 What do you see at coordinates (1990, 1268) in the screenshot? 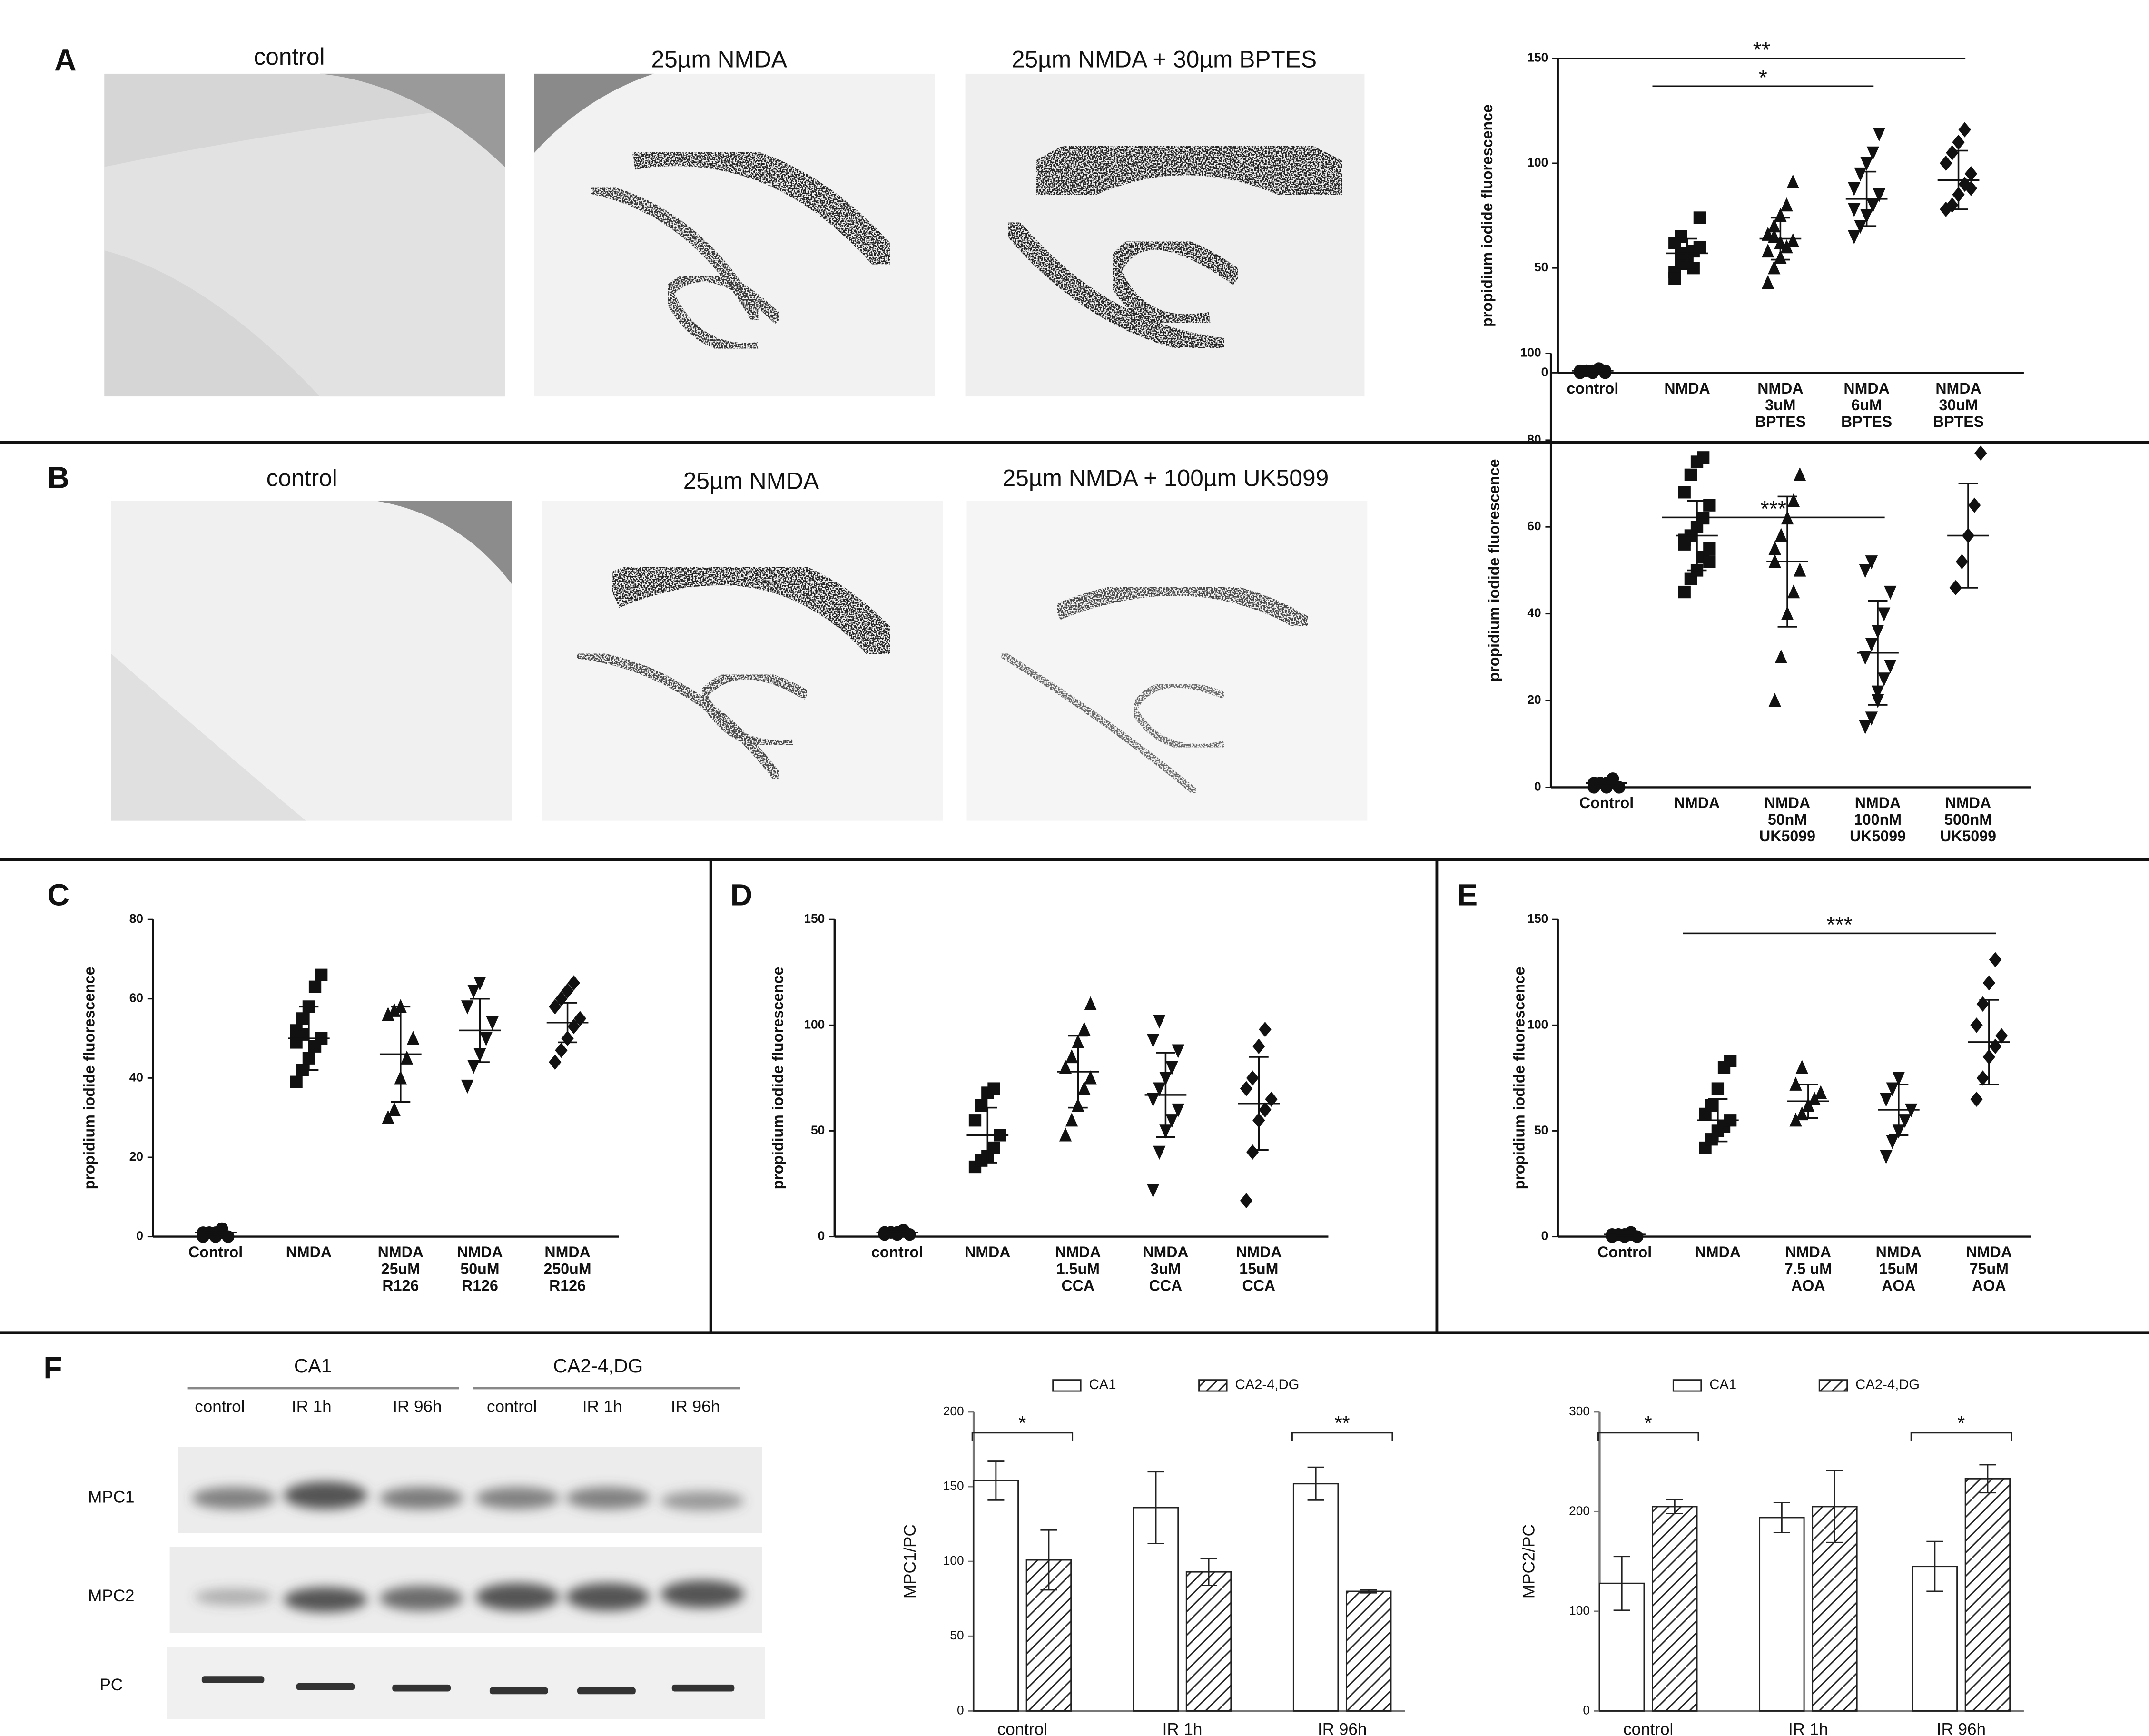
I see `x-tick-label: 75uM` at bounding box center [1990, 1268].